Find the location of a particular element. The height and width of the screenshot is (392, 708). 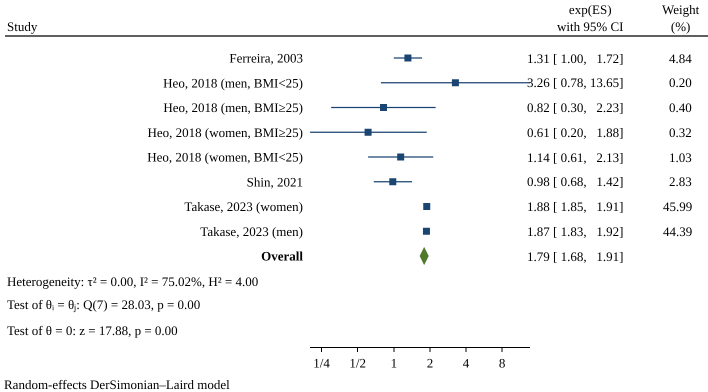

text: Test of θᵢ = θⱼ: Q(7) = 28.03, p = 0.00 is located at coordinates (103, 305).